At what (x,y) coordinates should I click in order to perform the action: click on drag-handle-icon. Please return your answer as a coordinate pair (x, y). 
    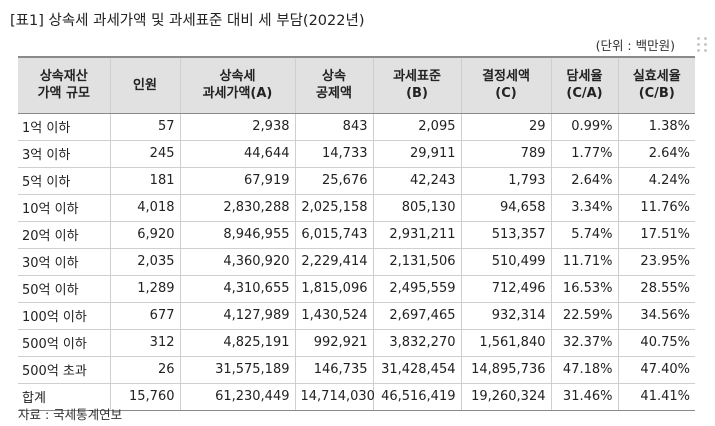
    Looking at the image, I should click on (702, 44).